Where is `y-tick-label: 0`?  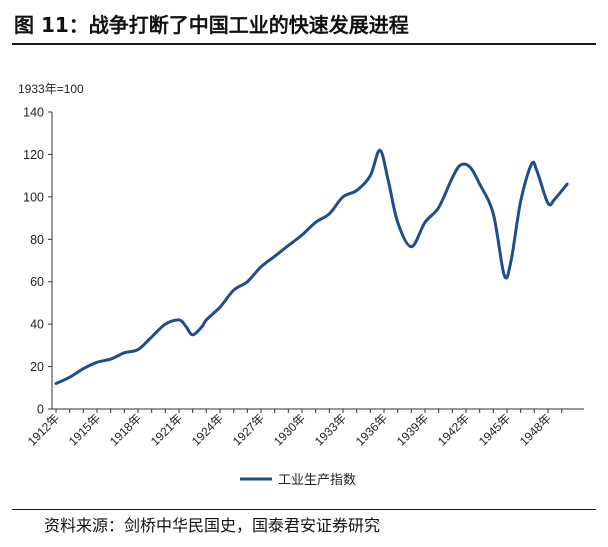
y-tick-label: 0 is located at coordinates (40, 410).